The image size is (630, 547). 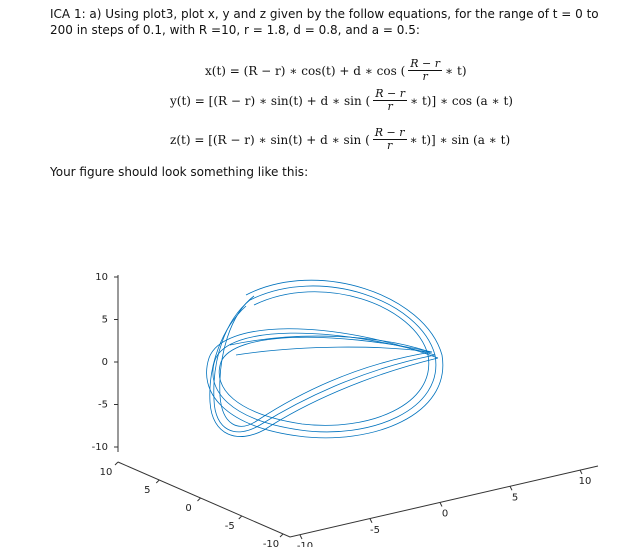 What do you see at coordinates (358, 499) in the screenshot?
I see `base-axes` at bounding box center [358, 499].